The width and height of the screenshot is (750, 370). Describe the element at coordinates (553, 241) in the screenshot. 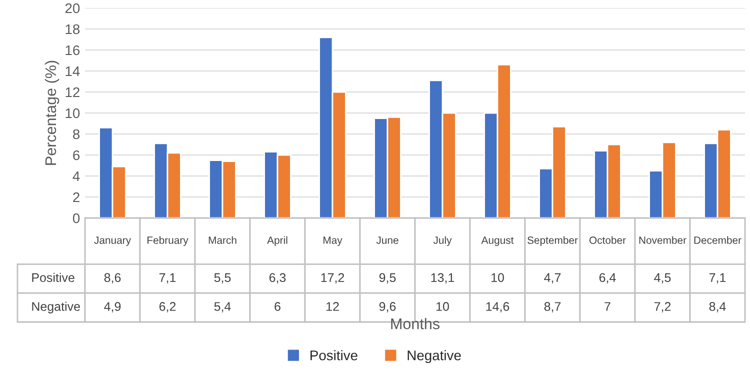

I see `x-tick-label: September` at that location.